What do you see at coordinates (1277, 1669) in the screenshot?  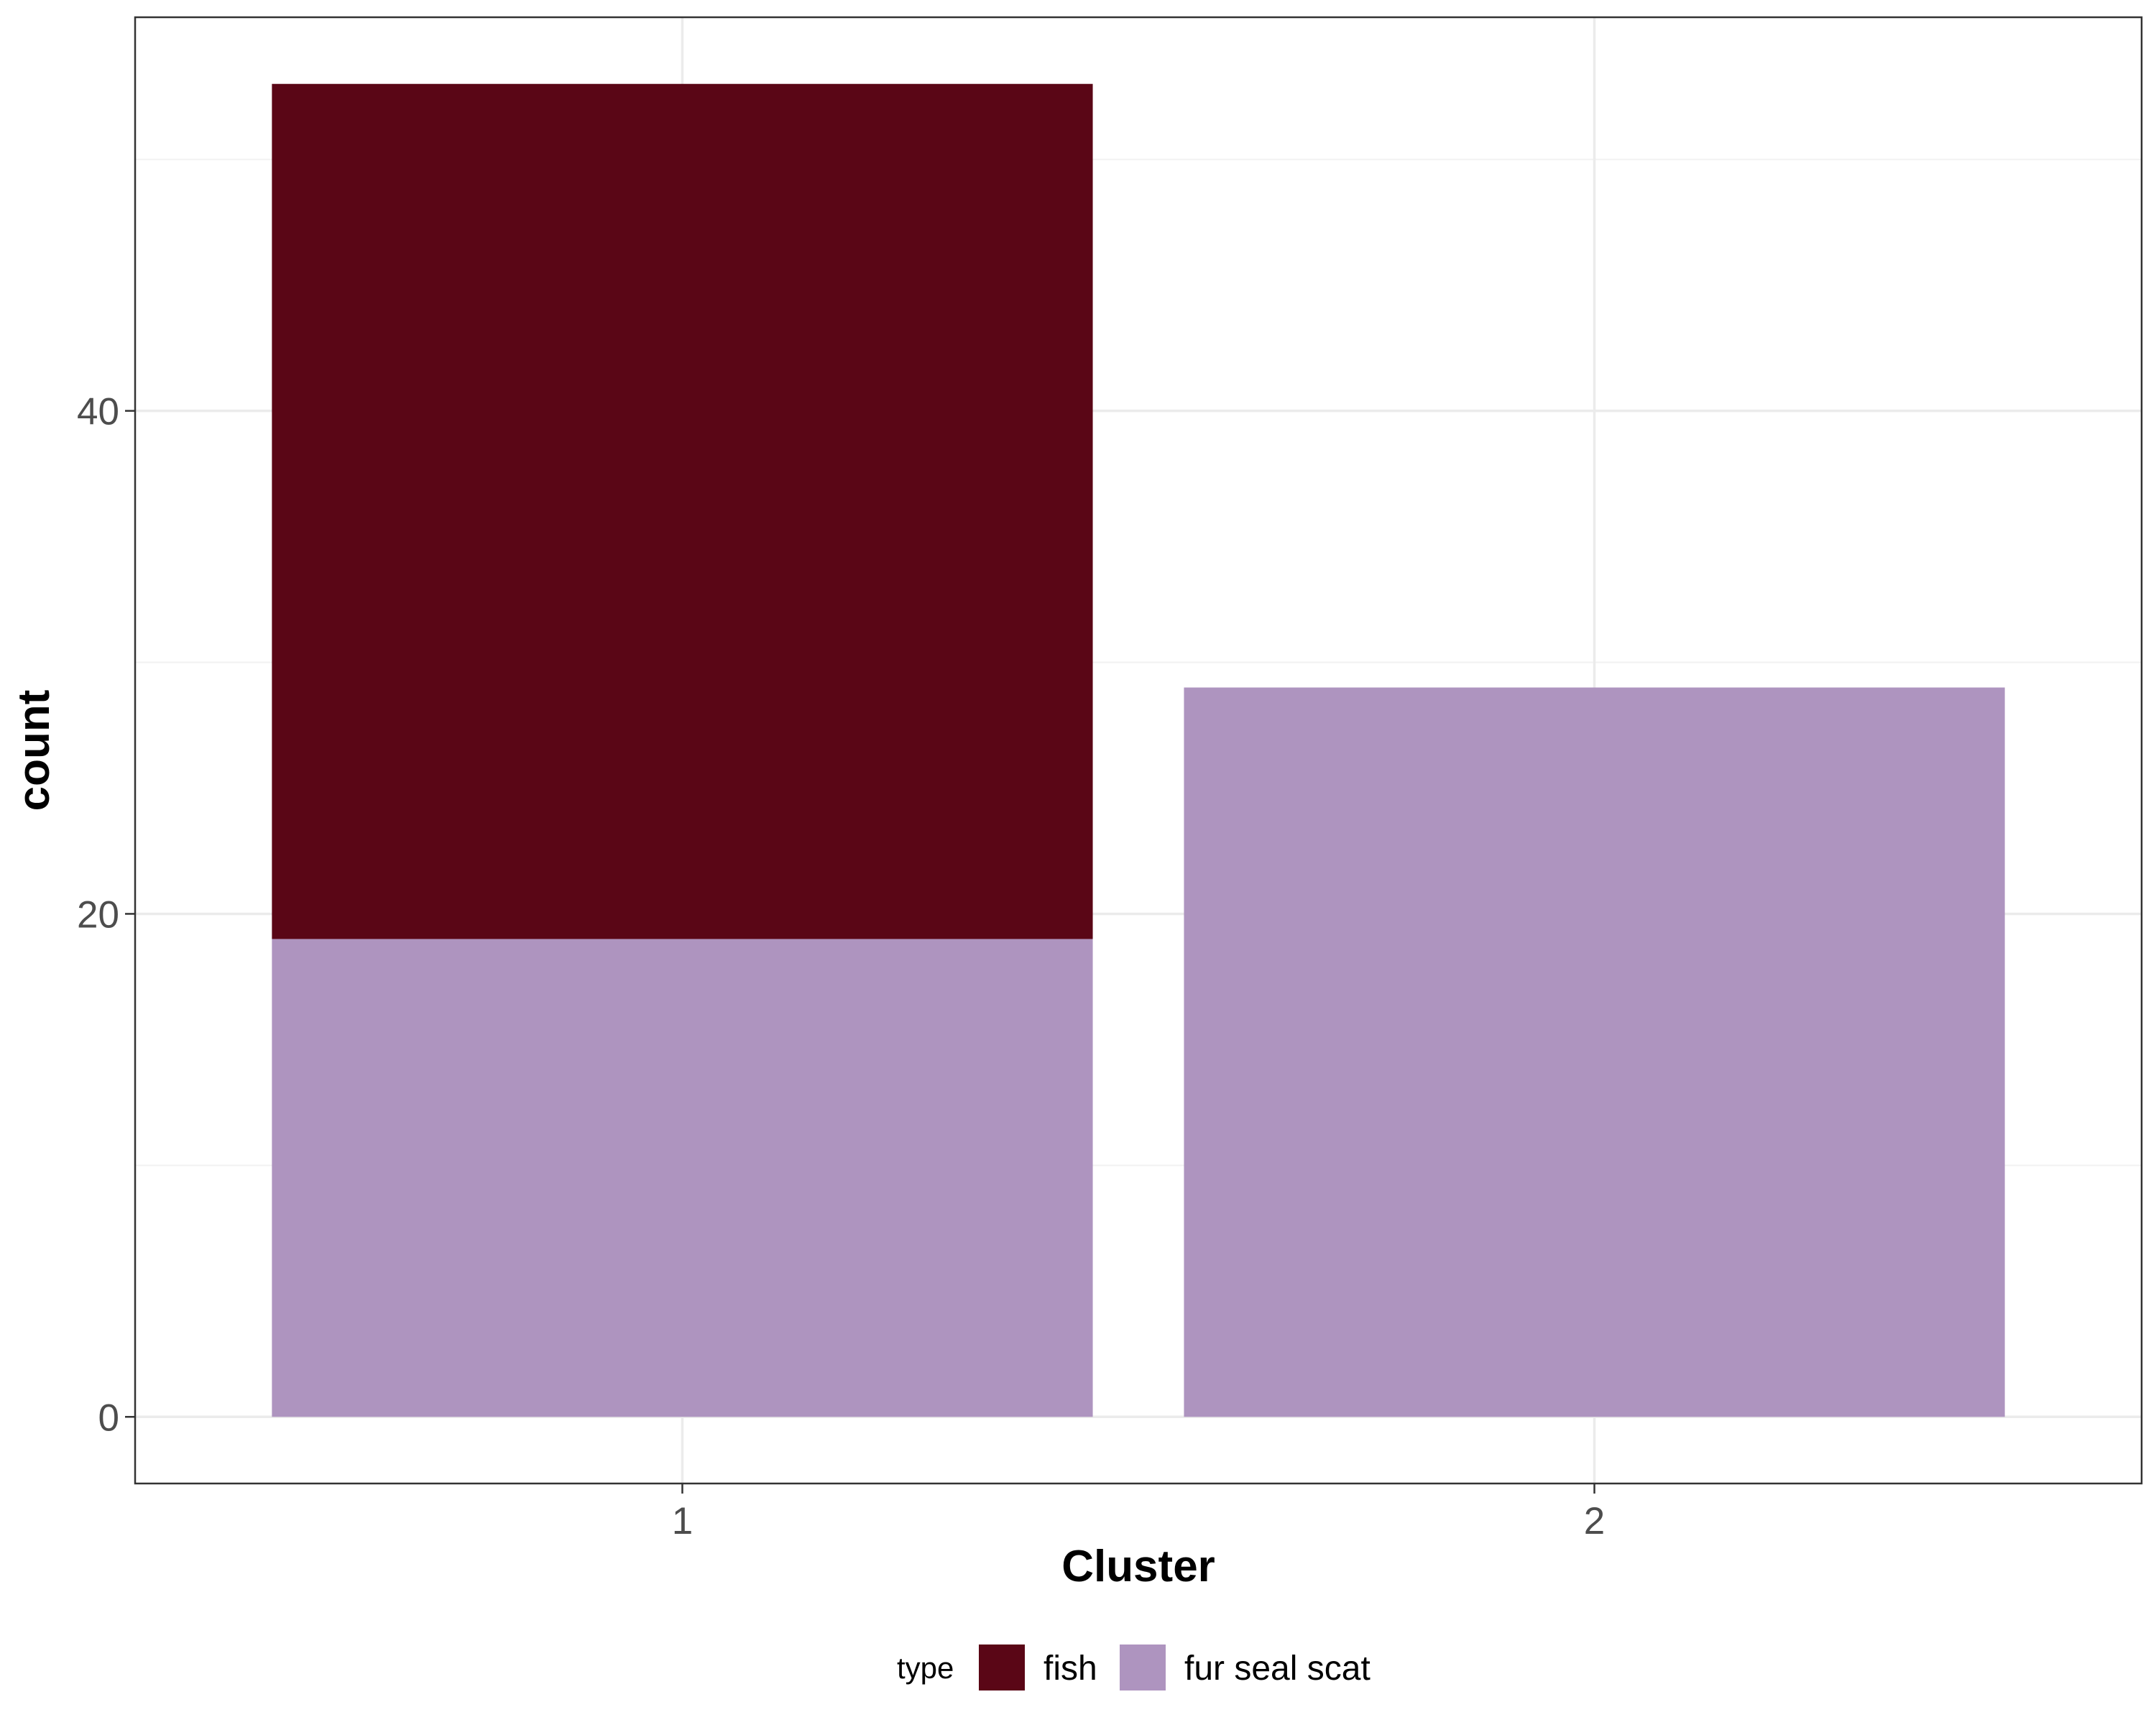 I see `legend-label-fur-seal-scat: fur seal scat` at bounding box center [1277, 1669].